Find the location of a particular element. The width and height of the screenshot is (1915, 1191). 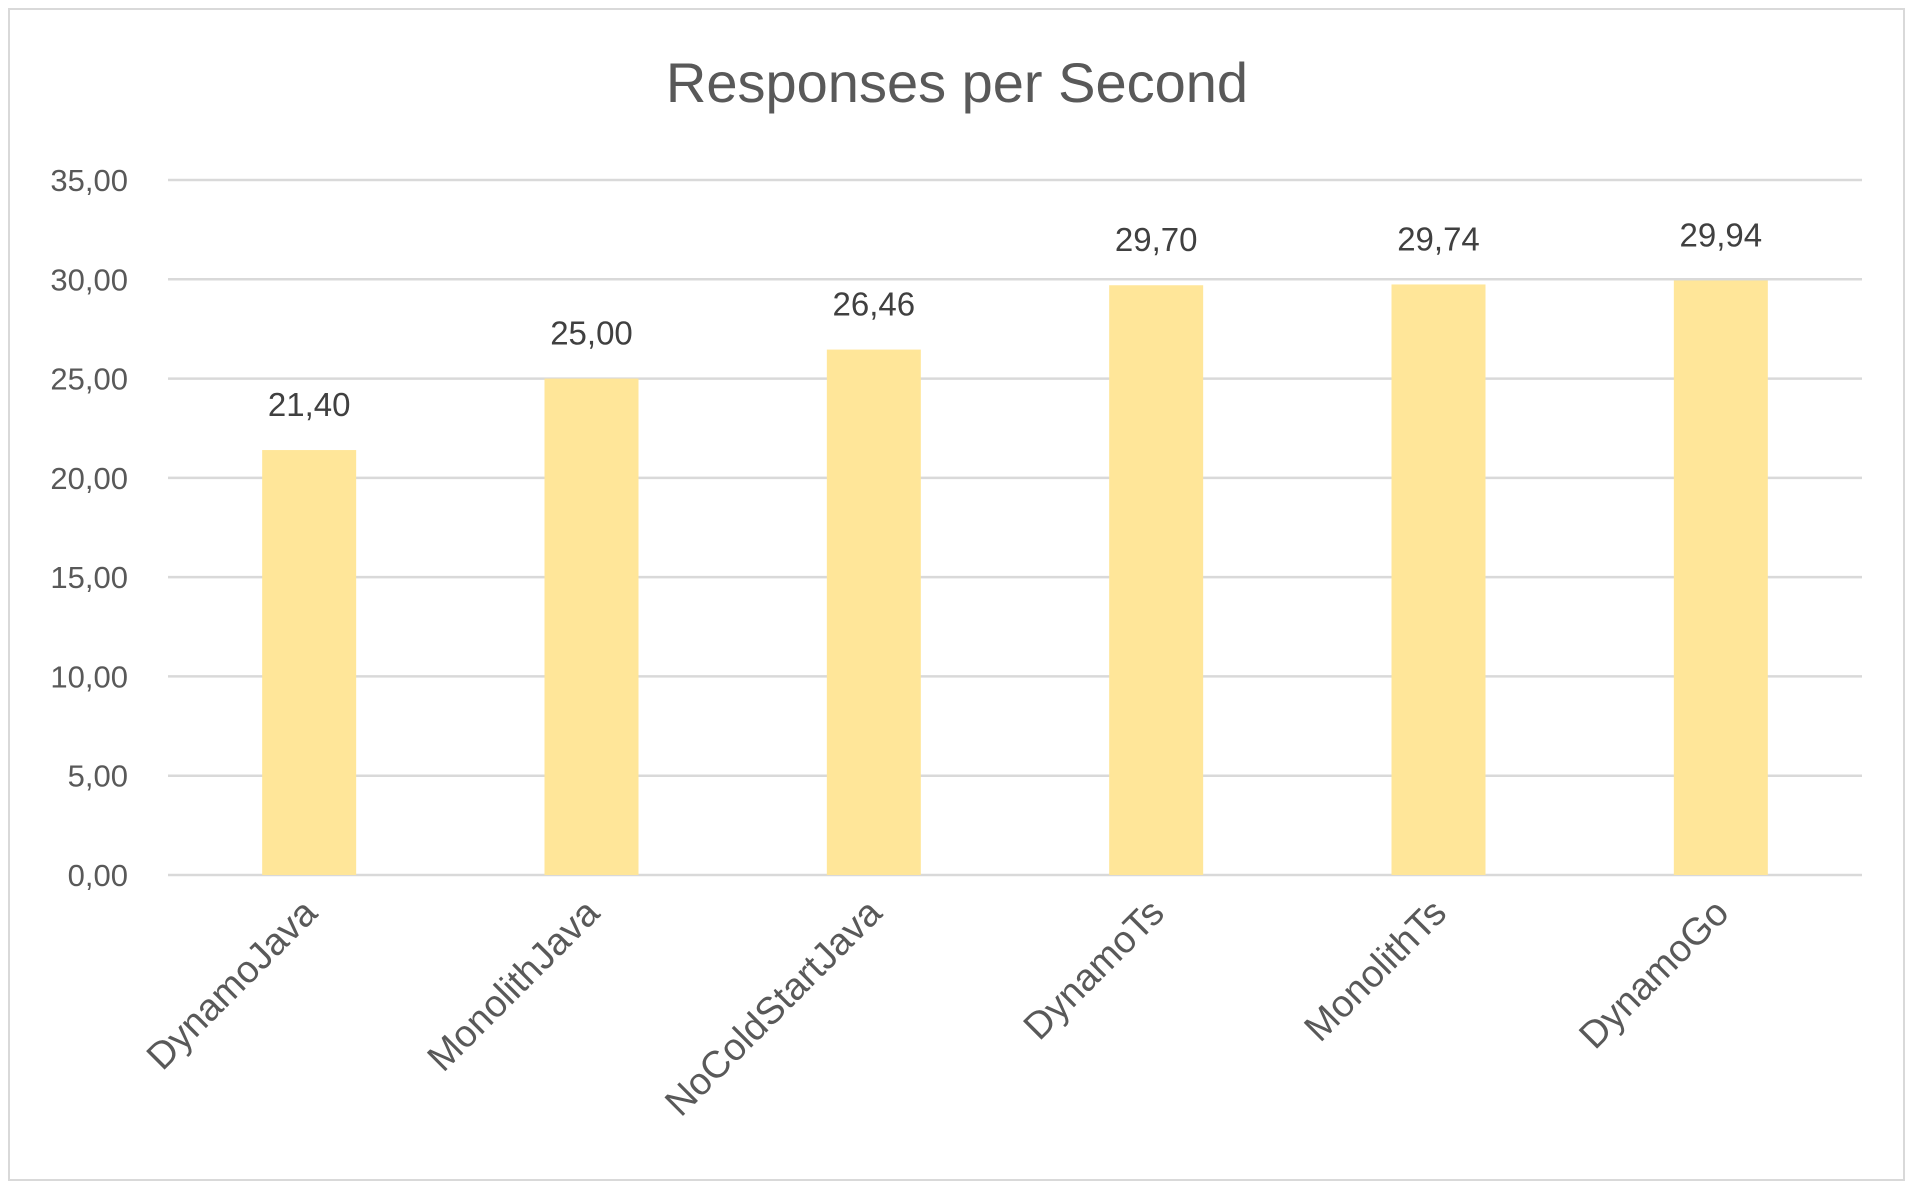

data-label: 26,46 is located at coordinates (874, 304).